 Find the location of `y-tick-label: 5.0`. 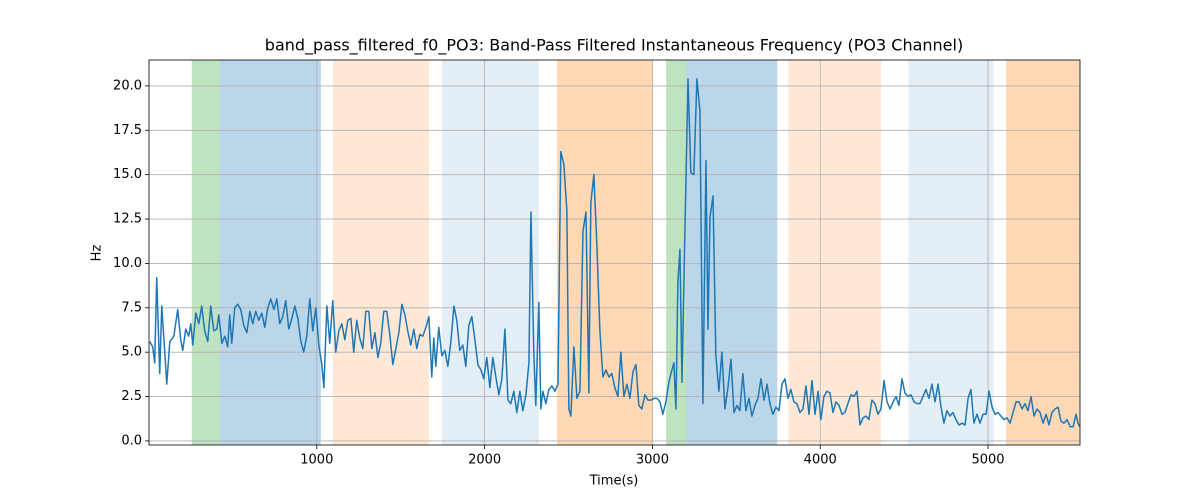

y-tick-label: 5.0 is located at coordinates (131, 352).